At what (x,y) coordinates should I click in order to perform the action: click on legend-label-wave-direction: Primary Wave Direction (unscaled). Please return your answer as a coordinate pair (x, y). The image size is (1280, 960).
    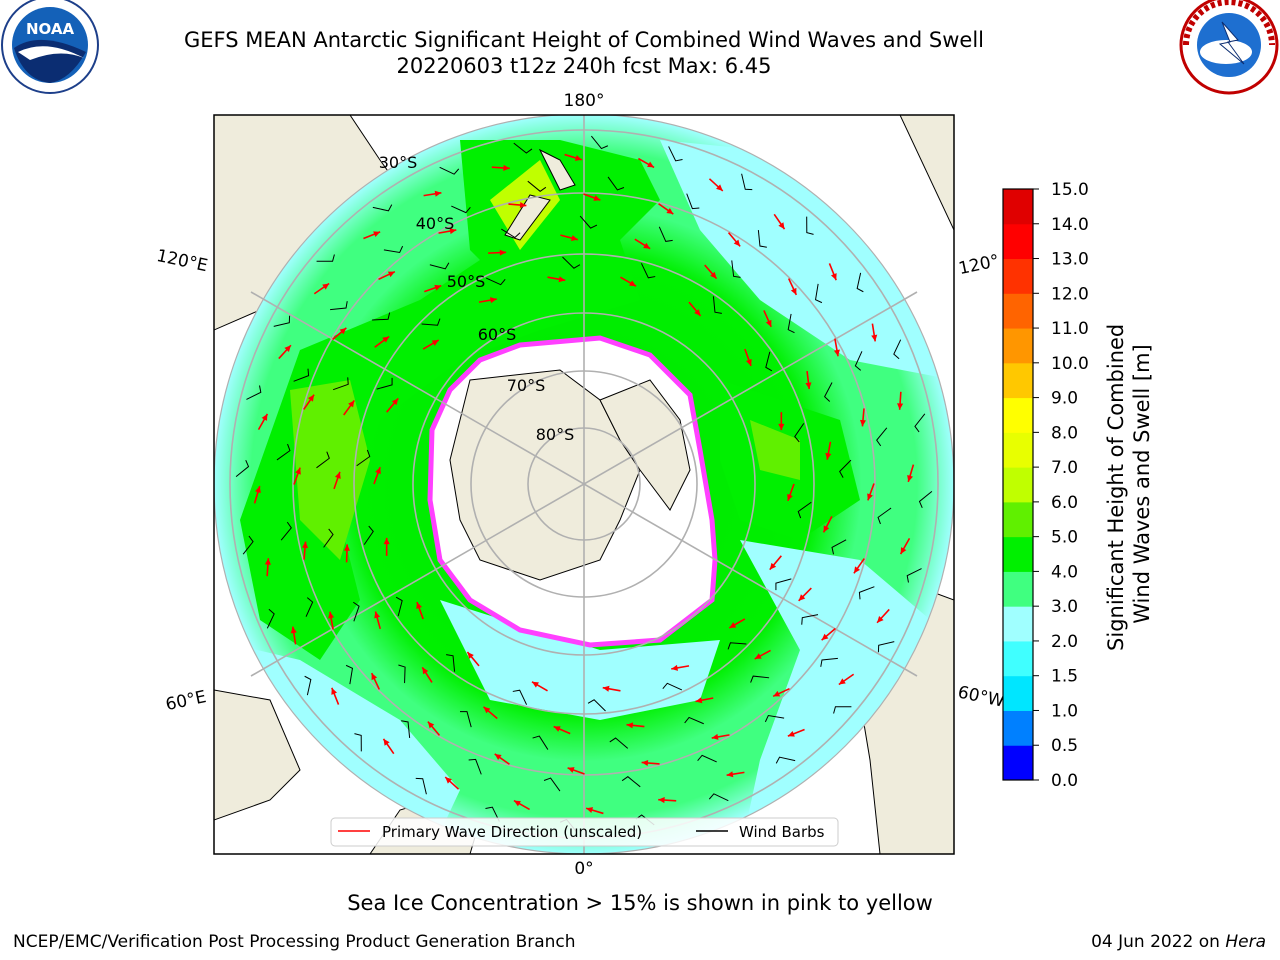
    Looking at the image, I should click on (512, 832).